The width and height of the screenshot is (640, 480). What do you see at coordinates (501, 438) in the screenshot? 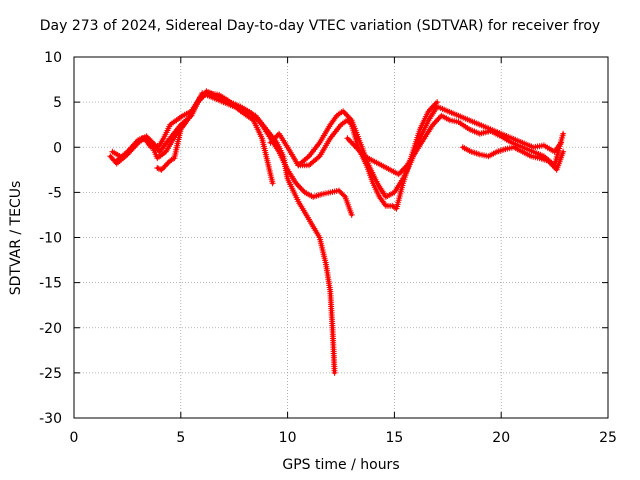
I see `x-tick-label: 20` at bounding box center [501, 438].